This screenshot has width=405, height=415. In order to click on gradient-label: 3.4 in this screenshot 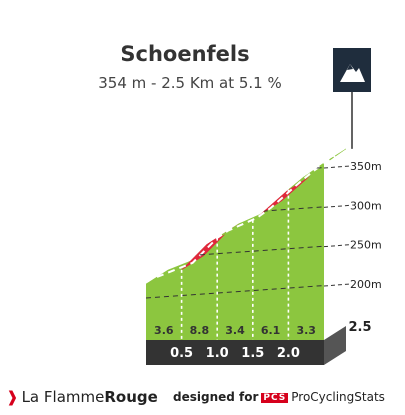, I will do `click(235, 330)`.